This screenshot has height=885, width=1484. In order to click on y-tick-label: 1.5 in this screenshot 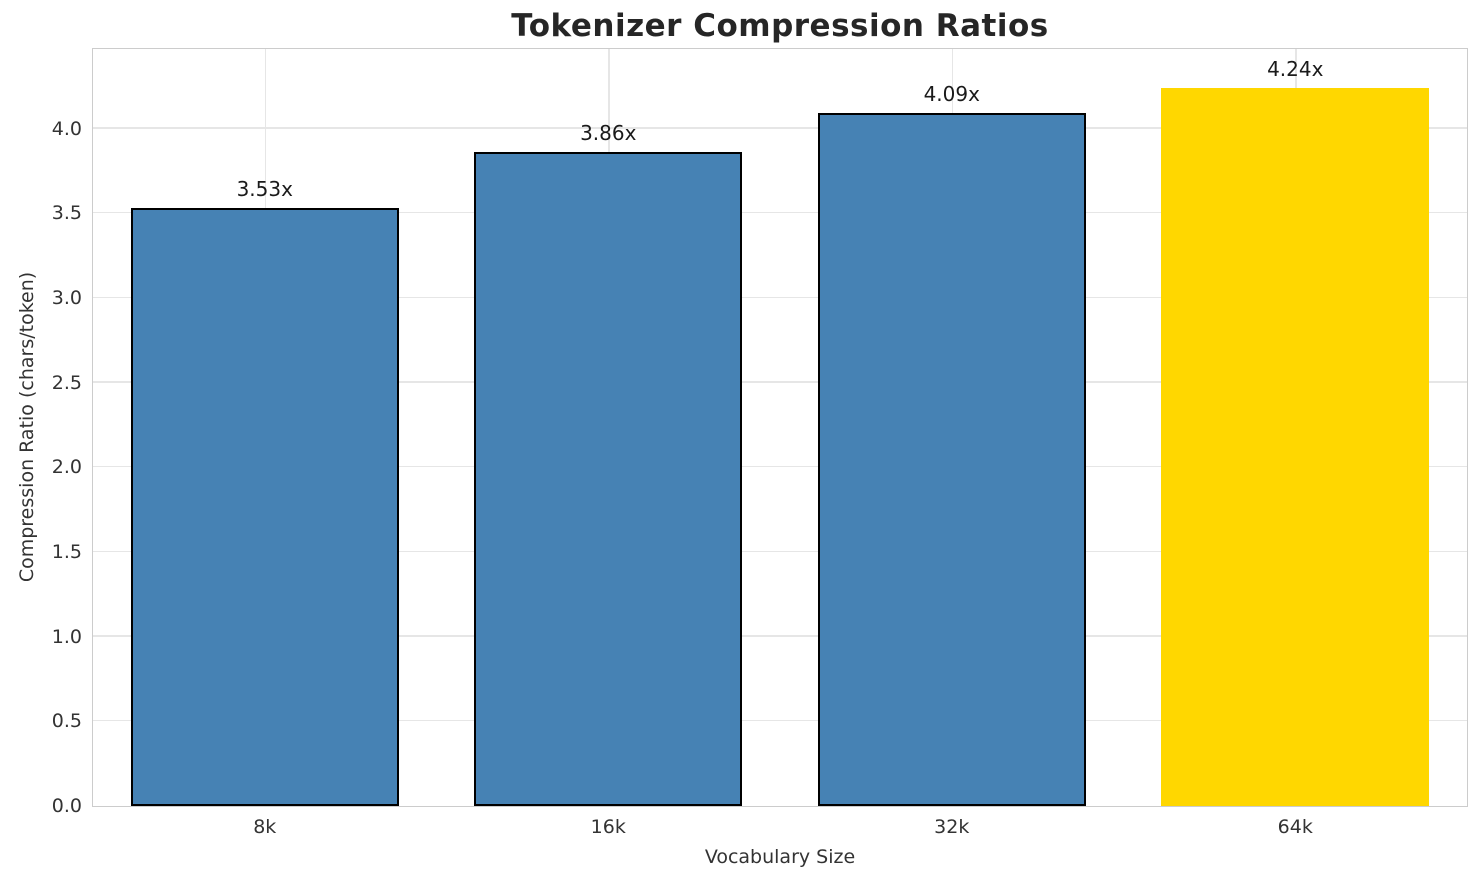, I will do `click(66, 551)`.